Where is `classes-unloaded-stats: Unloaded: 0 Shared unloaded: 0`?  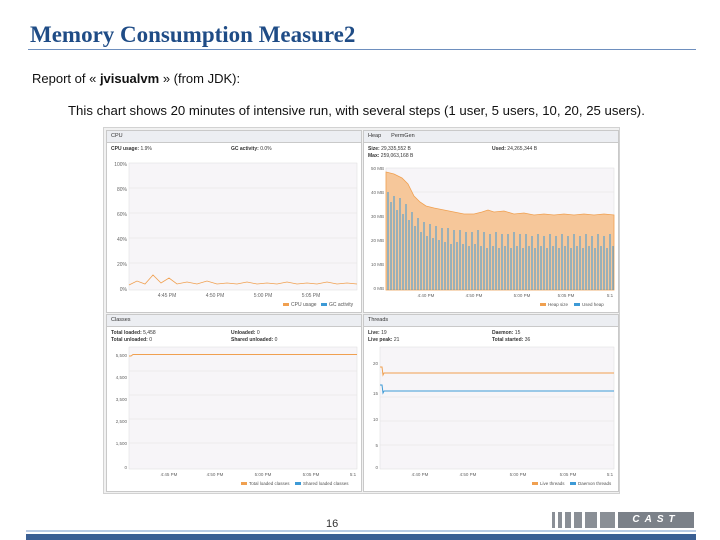
classes-unloaded-stats: Unloaded: 0 Shared unloaded: 0 is located at coordinates (254, 336).